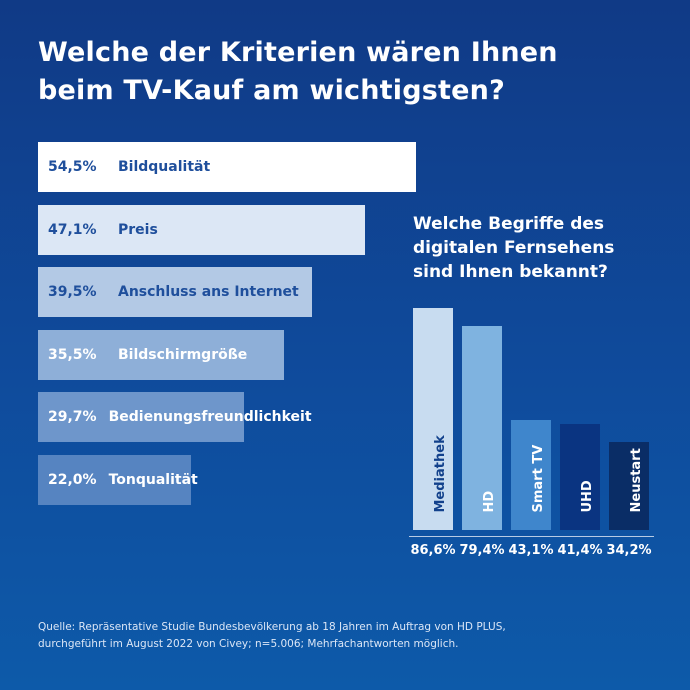  Describe the element at coordinates (433, 550) in the screenshot. I see `terms-bar-value: 86,6%` at that location.